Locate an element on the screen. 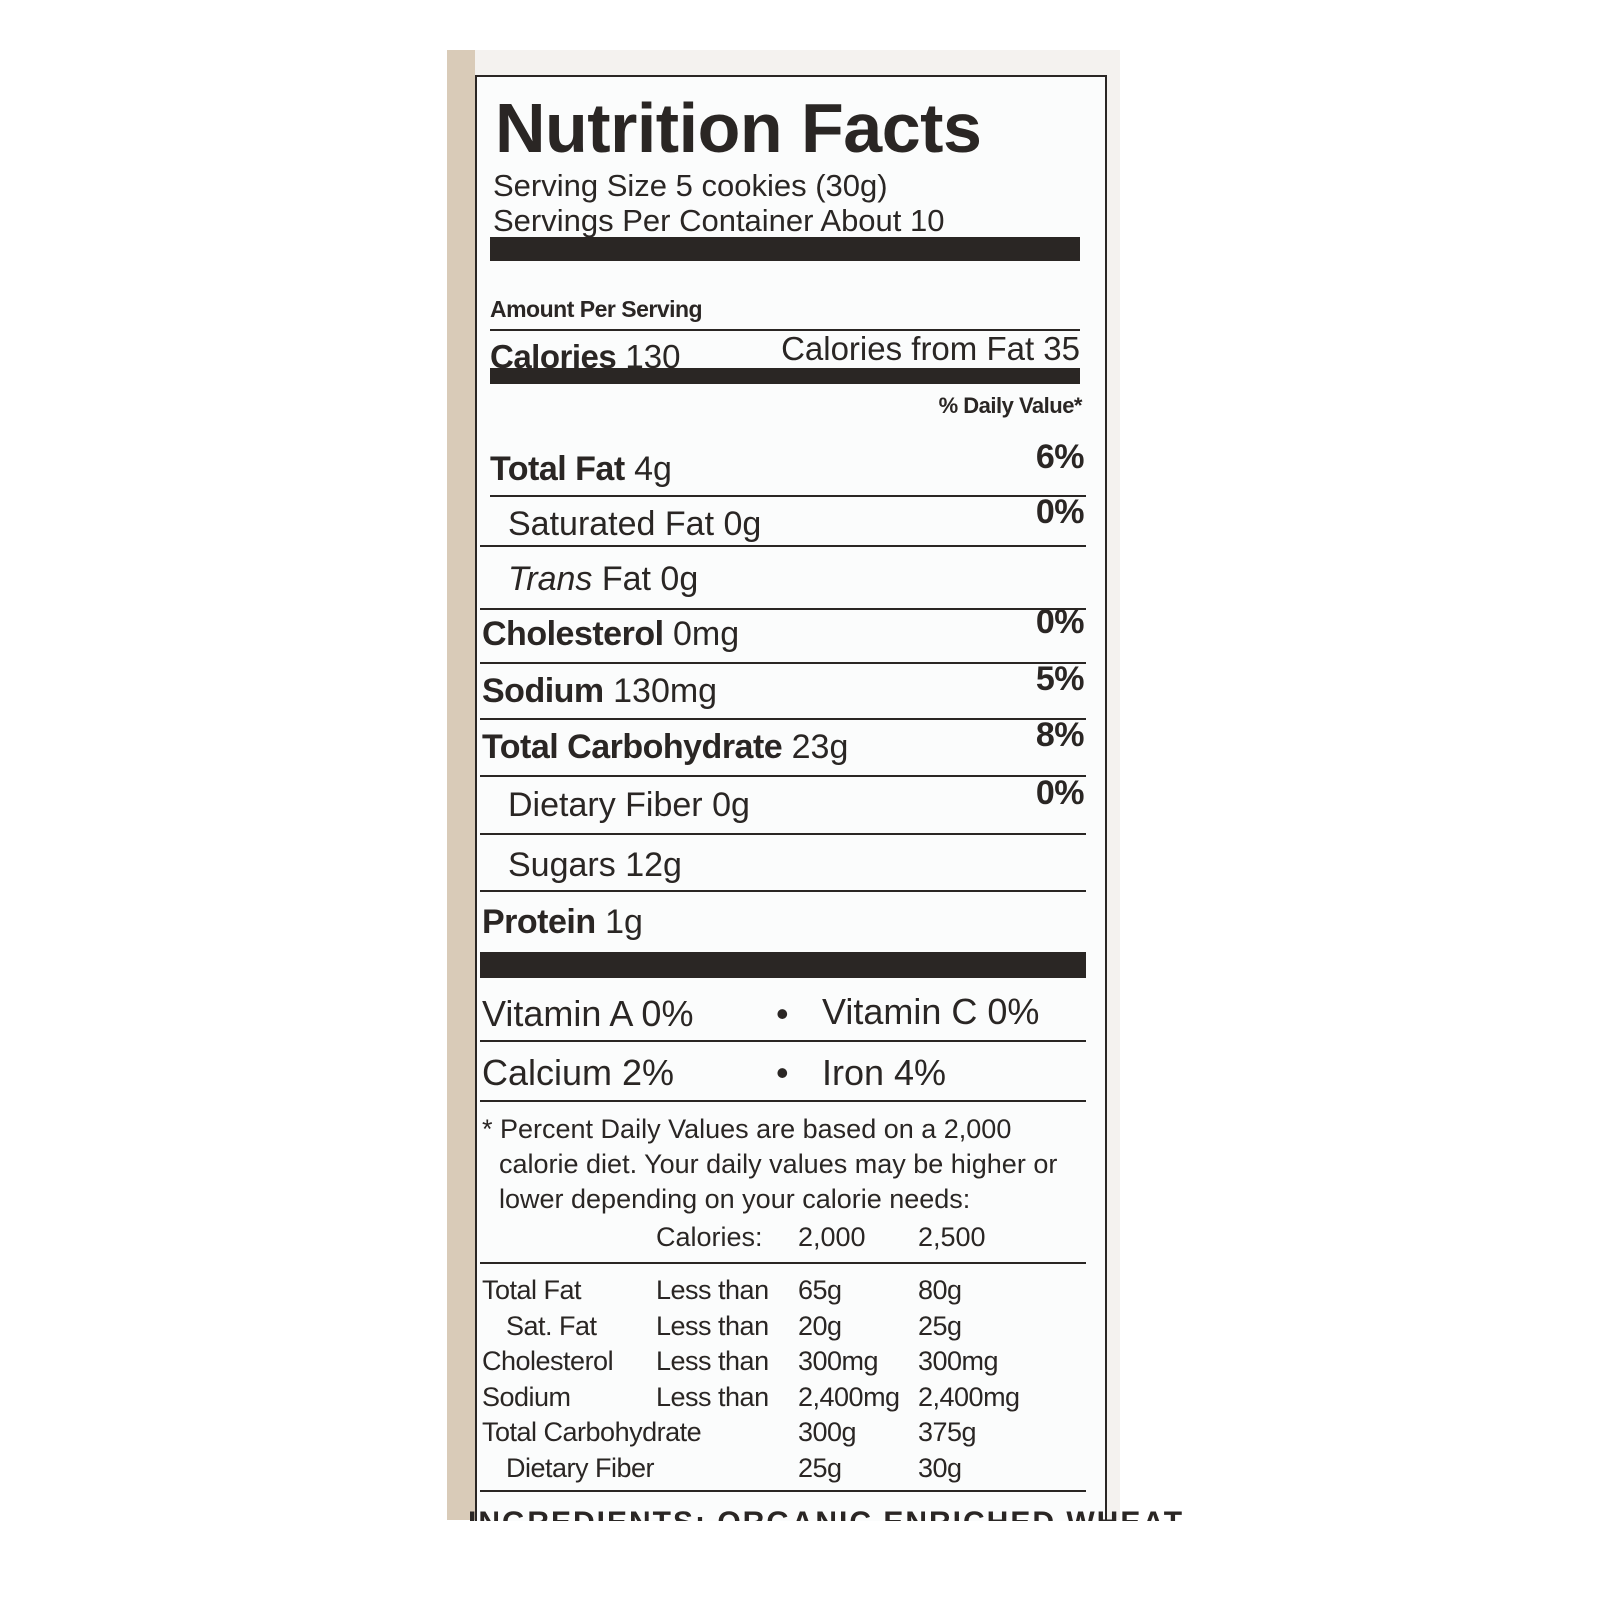 This screenshot has height=1600, width=1600. table-cell: 375g is located at coordinates (947, 1432).